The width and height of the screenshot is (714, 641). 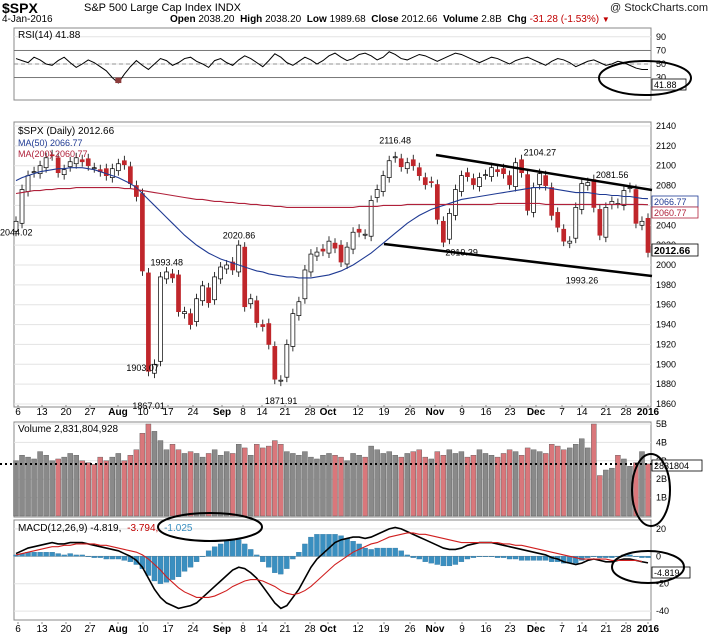 What do you see at coordinates (491, 19) in the screenshot?
I see `volume-value: 2.8B` at bounding box center [491, 19].